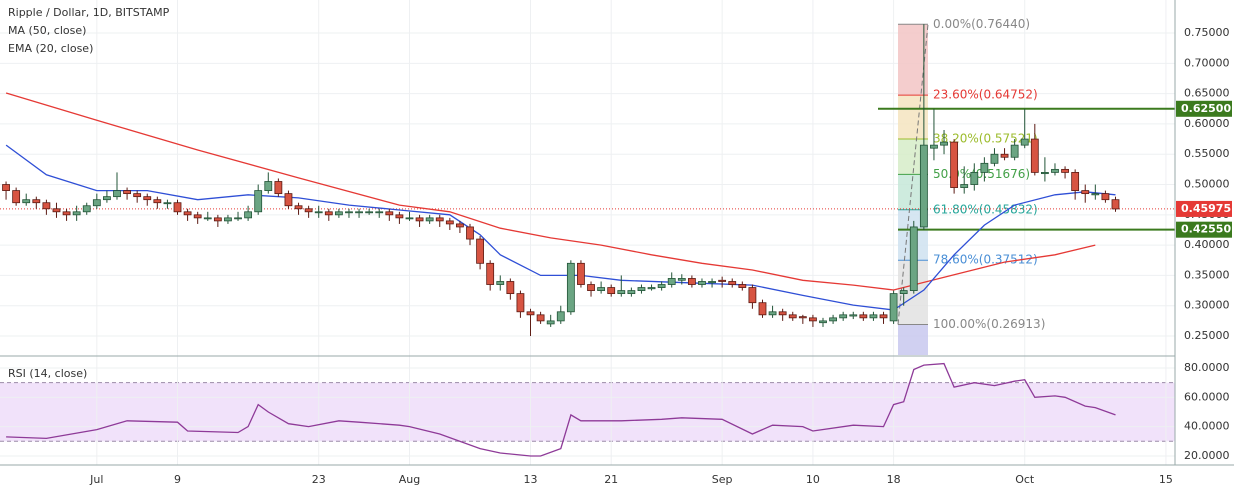  I want to click on rsi-tick-label: 20.0000, so click(1207, 455).